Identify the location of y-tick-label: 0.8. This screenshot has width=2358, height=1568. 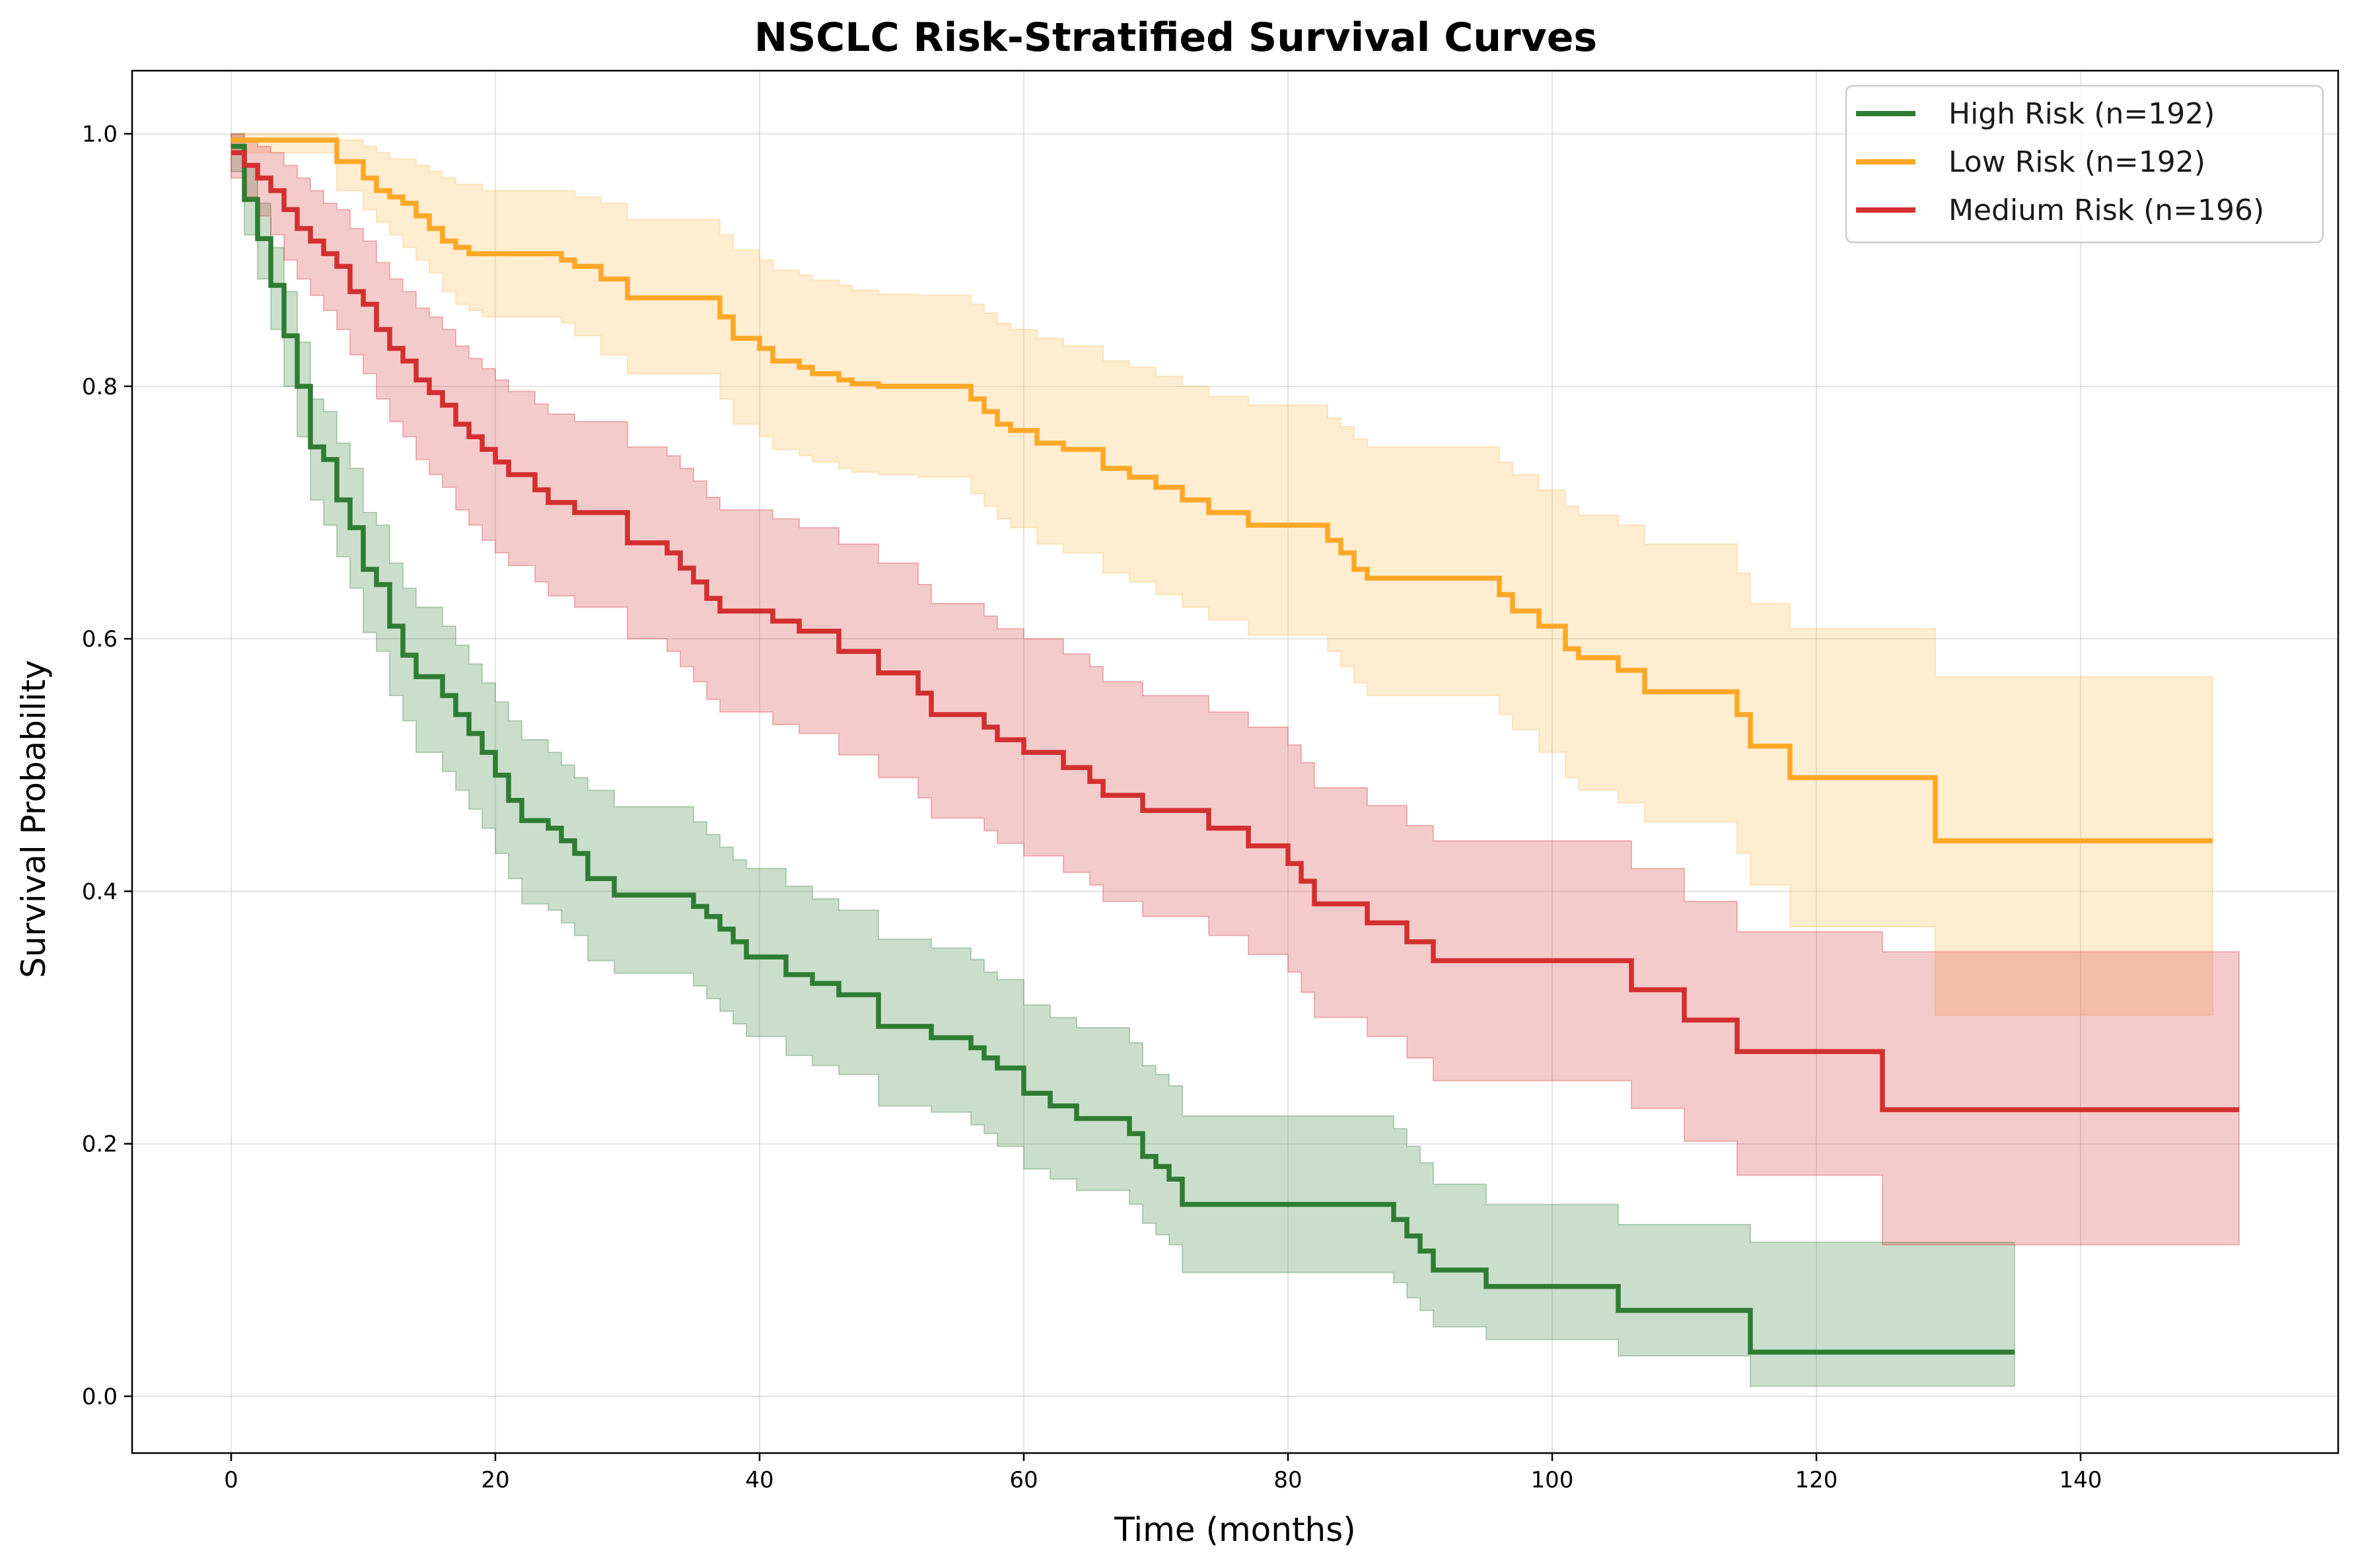
(100, 387).